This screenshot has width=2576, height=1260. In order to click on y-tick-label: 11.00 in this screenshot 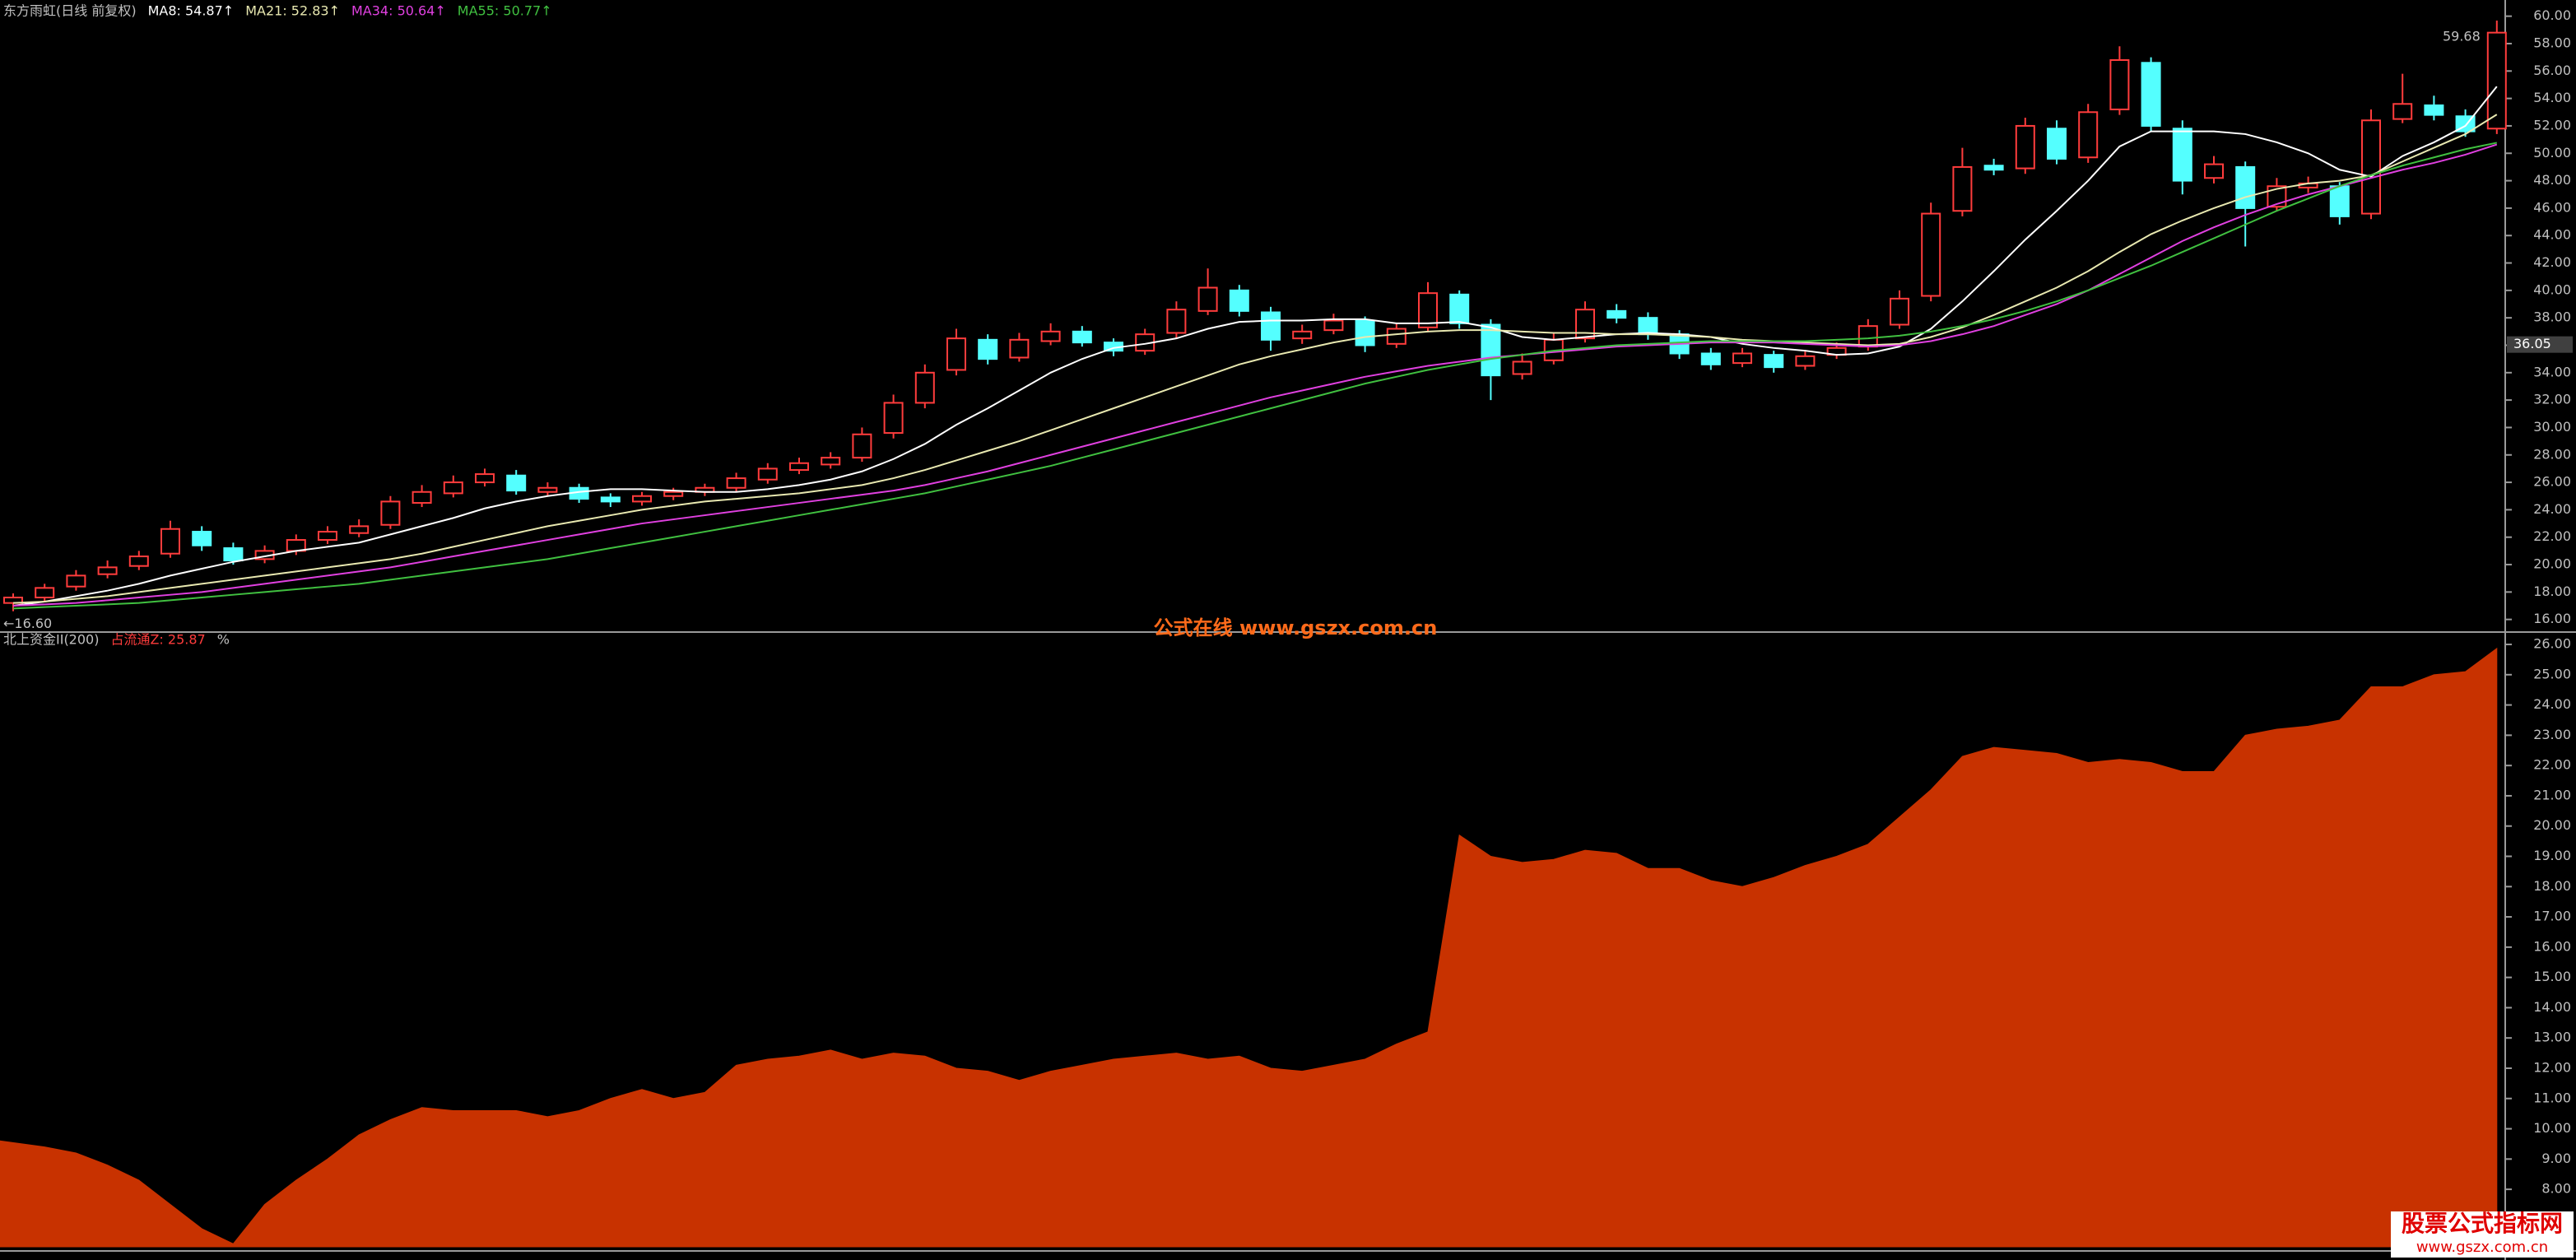, I will do `click(2552, 1097)`.